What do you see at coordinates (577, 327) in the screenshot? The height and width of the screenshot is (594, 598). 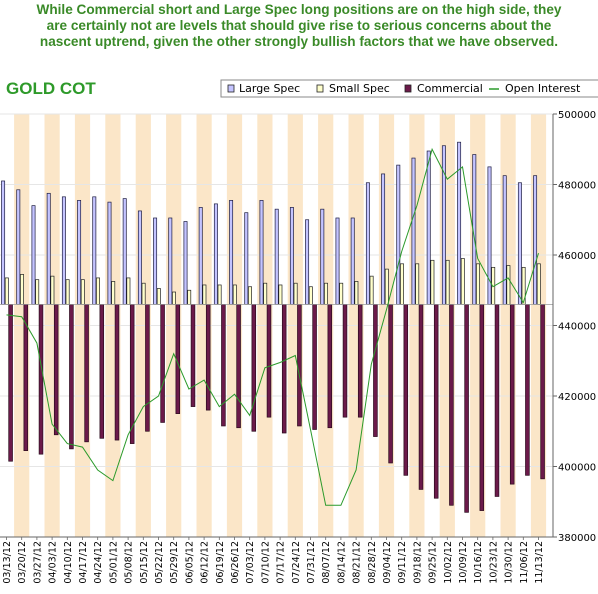 I see `y-tick-label: 440000` at bounding box center [577, 327].